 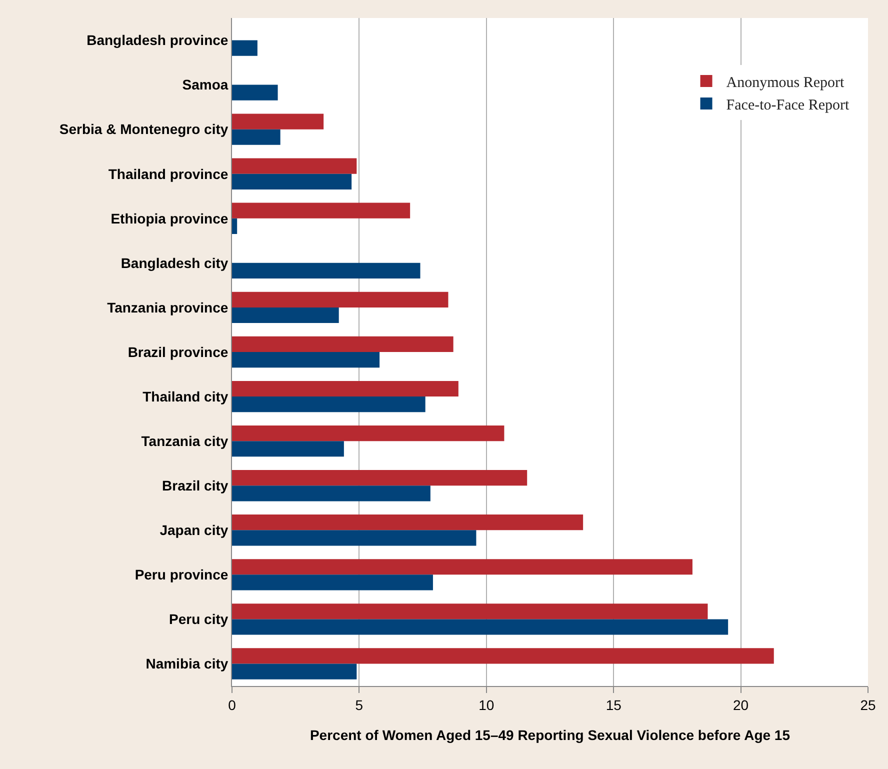 What do you see at coordinates (168, 174) in the screenshot?
I see `y-tick-label: Thailand province` at bounding box center [168, 174].